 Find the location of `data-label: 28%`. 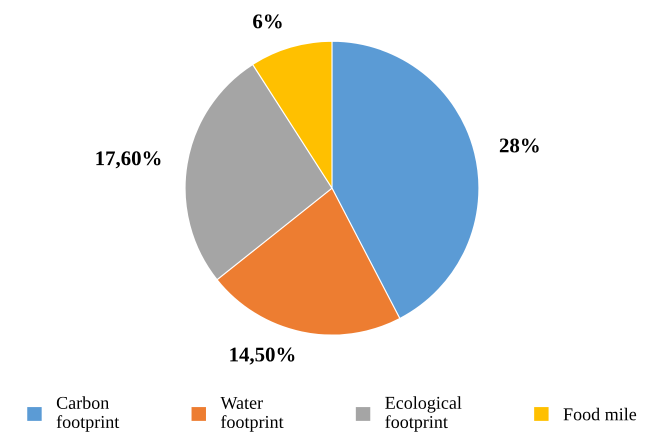

data-label: 28% is located at coordinates (519, 145).